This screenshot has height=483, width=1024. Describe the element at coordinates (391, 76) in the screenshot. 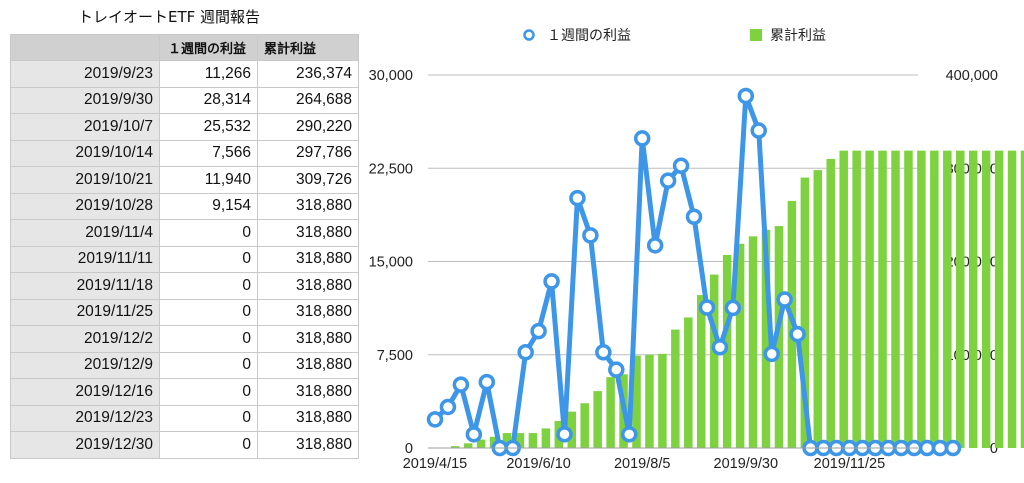

I see `y-left-tick-label: 30,000` at that location.